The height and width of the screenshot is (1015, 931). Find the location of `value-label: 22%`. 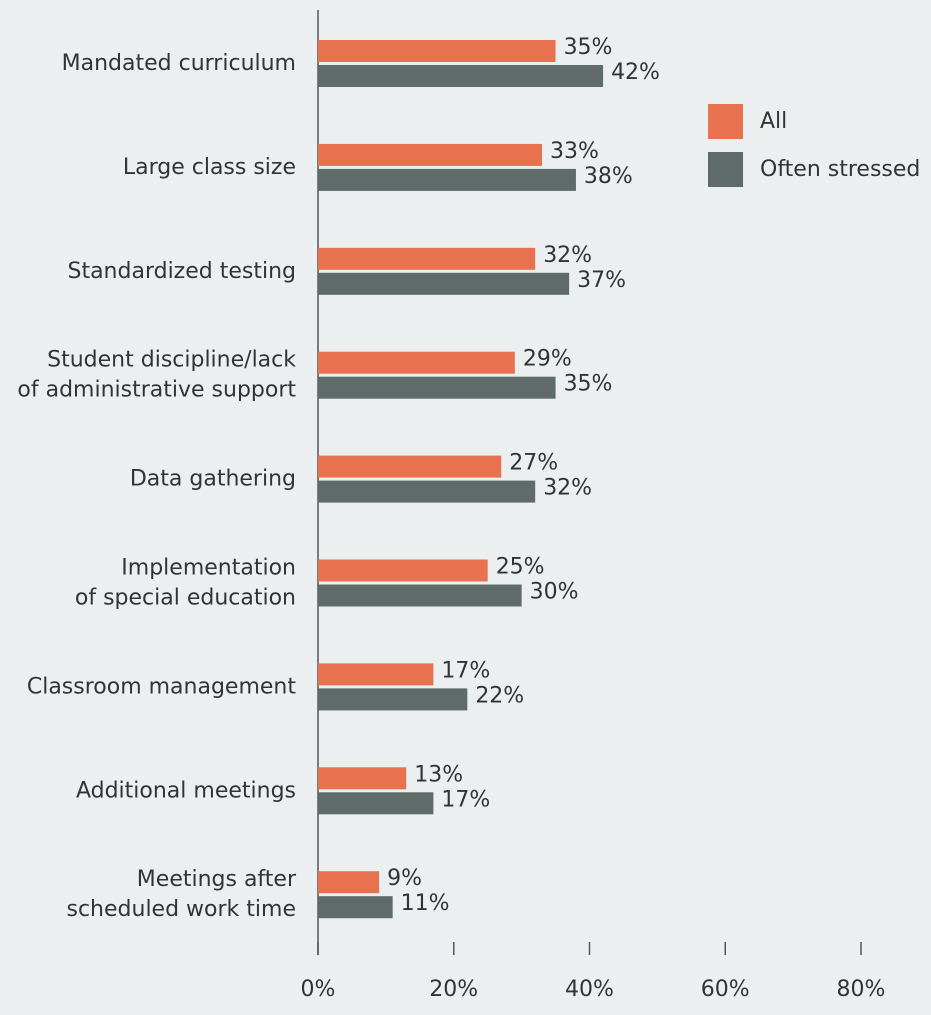

value-label: 22% is located at coordinates (499, 695).